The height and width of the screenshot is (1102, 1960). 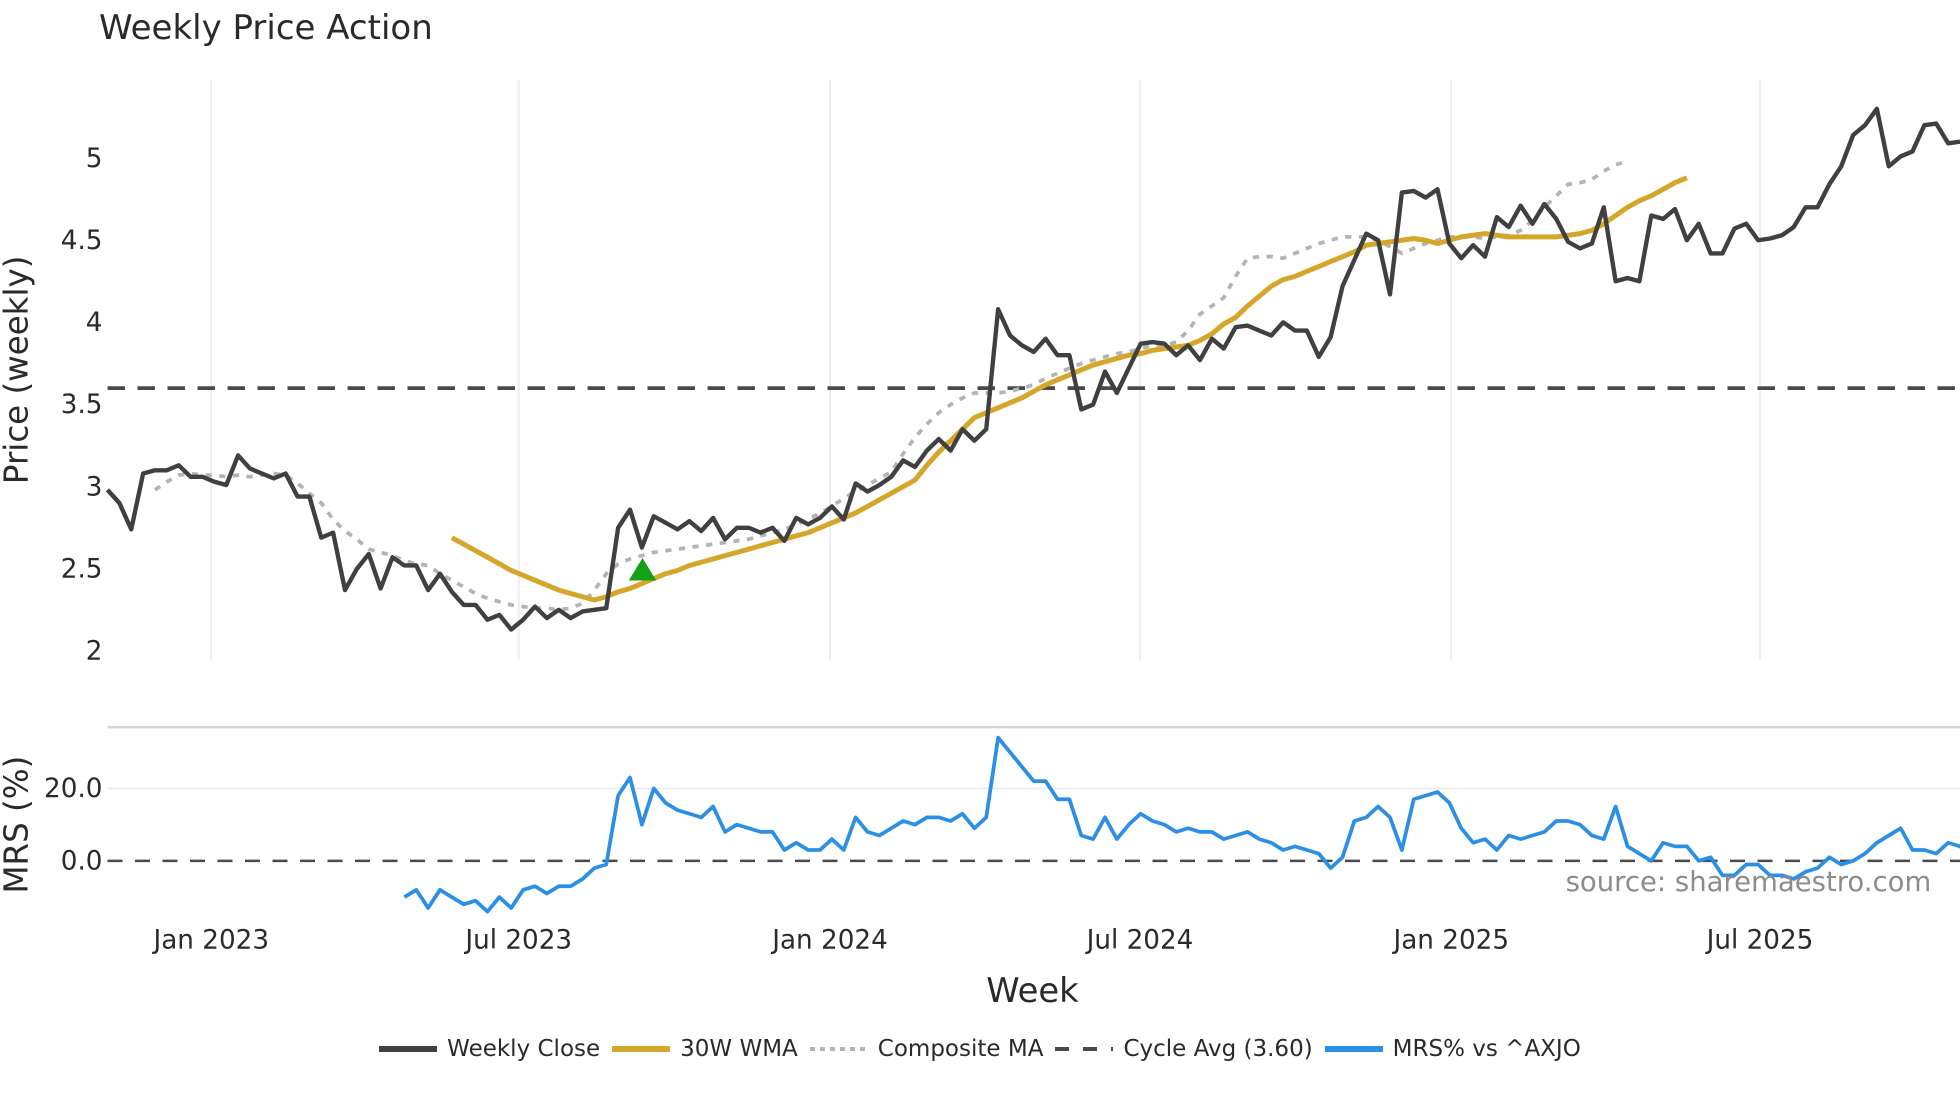 What do you see at coordinates (829, 940) in the screenshot?
I see `x-tick-label: Jan 2024` at bounding box center [829, 940].